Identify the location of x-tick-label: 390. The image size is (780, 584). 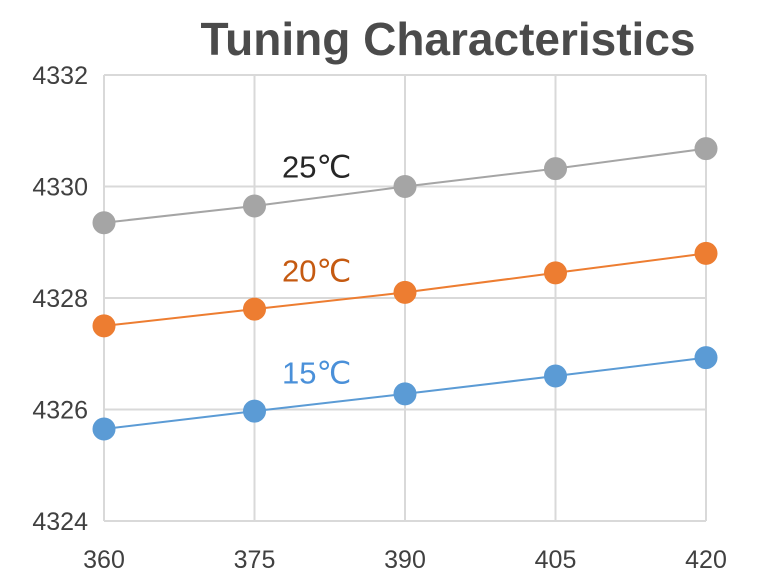
(405, 560).